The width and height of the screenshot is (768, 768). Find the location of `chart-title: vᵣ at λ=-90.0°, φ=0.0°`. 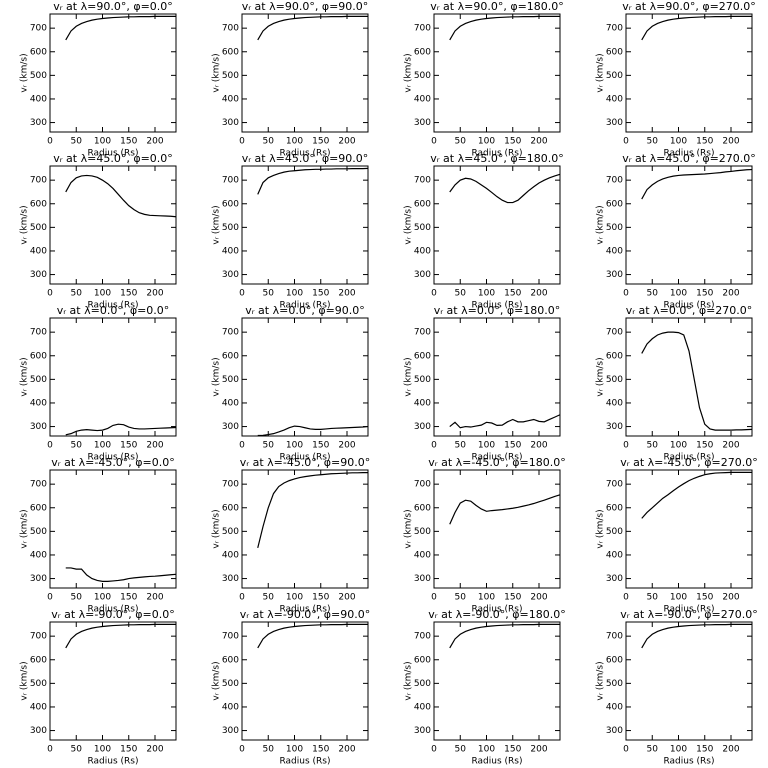

chart-title: vᵣ at λ=-90.0°, φ=0.0° is located at coordinates (113, 614).